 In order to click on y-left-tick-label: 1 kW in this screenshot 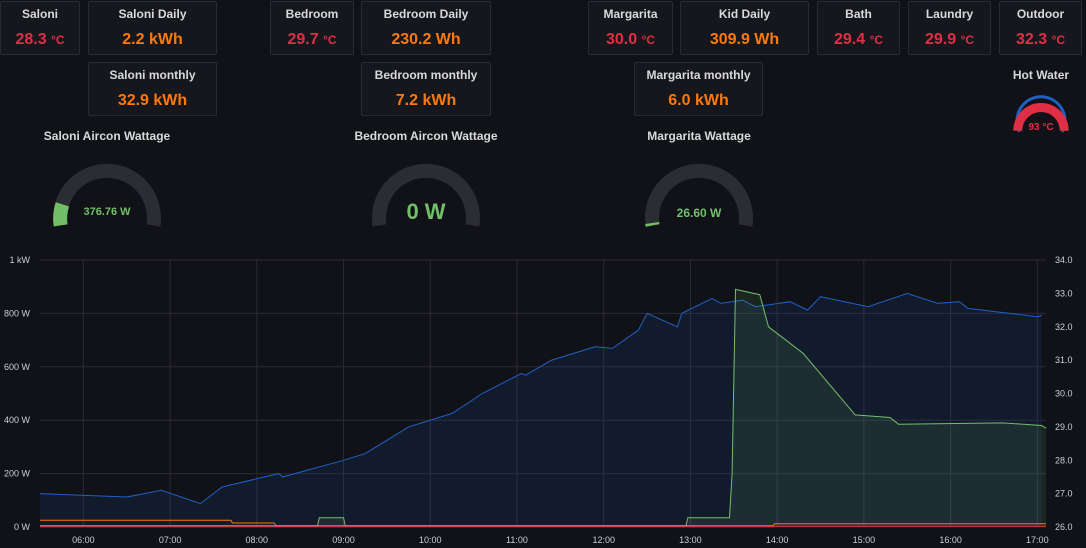, I will do `click(19, 260)`.